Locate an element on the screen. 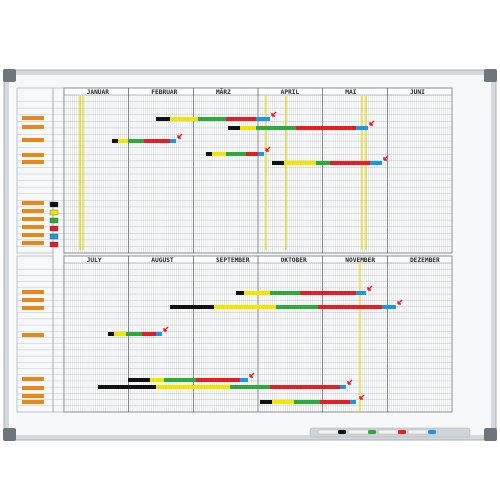  legend-magnet-black is located at coordinates (54, 204).